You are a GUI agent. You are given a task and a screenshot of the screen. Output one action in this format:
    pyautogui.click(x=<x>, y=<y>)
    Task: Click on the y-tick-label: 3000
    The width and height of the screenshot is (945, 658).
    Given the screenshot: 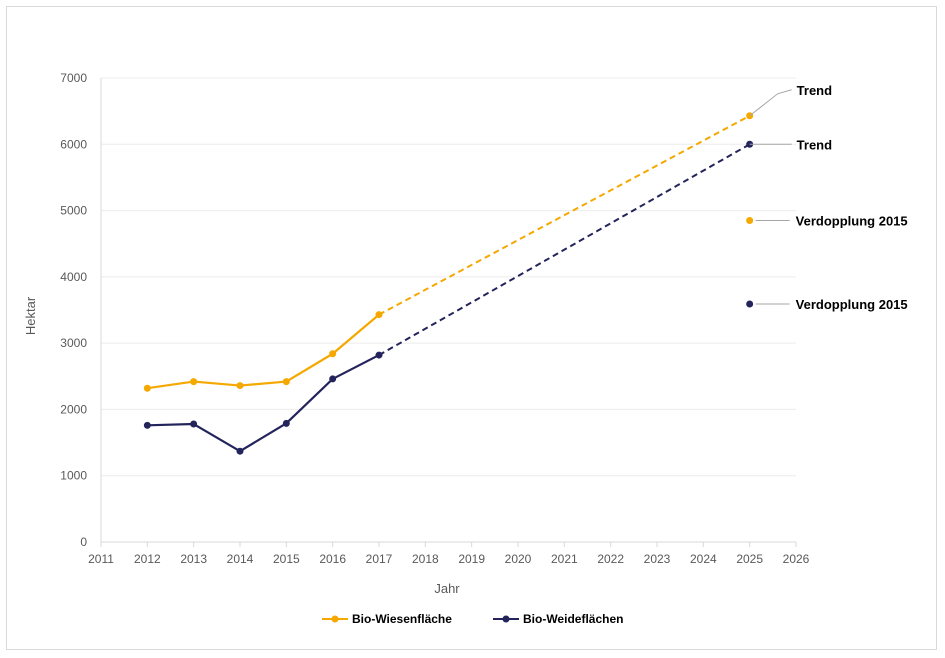 What is the action you would take?
    pyautogui.click(x=73, y=343)
    